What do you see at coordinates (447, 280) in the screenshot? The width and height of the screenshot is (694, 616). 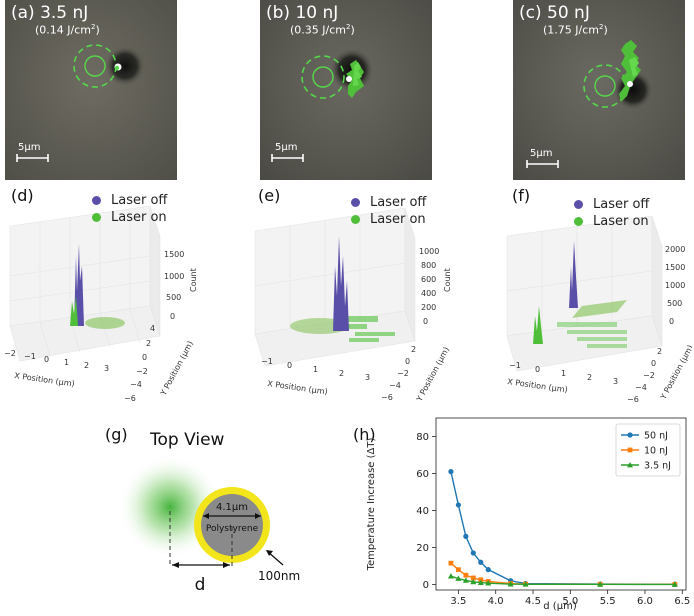 I see `z-label-e: Count` at bounding box center [447, 280].